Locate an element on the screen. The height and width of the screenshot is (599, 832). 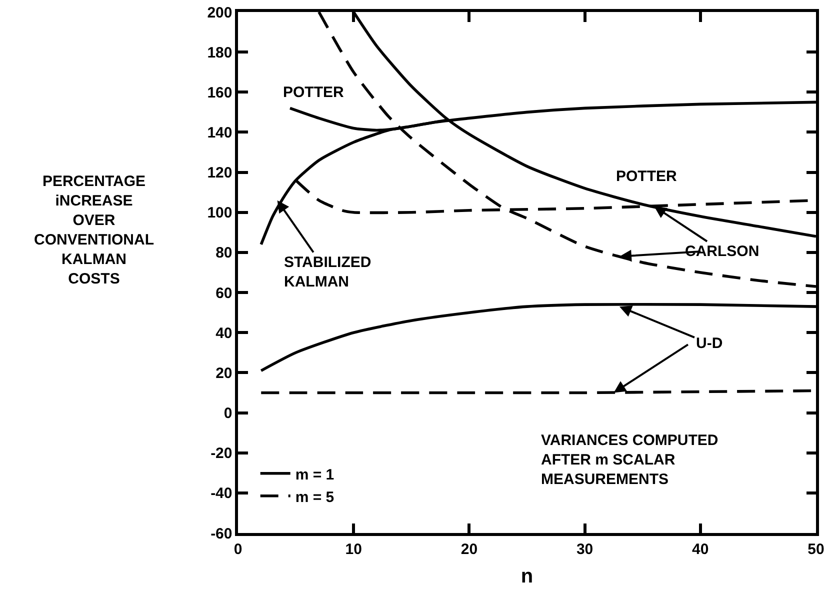
annotation: STABILIZED KALMAN is located at coordinates (328, 272).